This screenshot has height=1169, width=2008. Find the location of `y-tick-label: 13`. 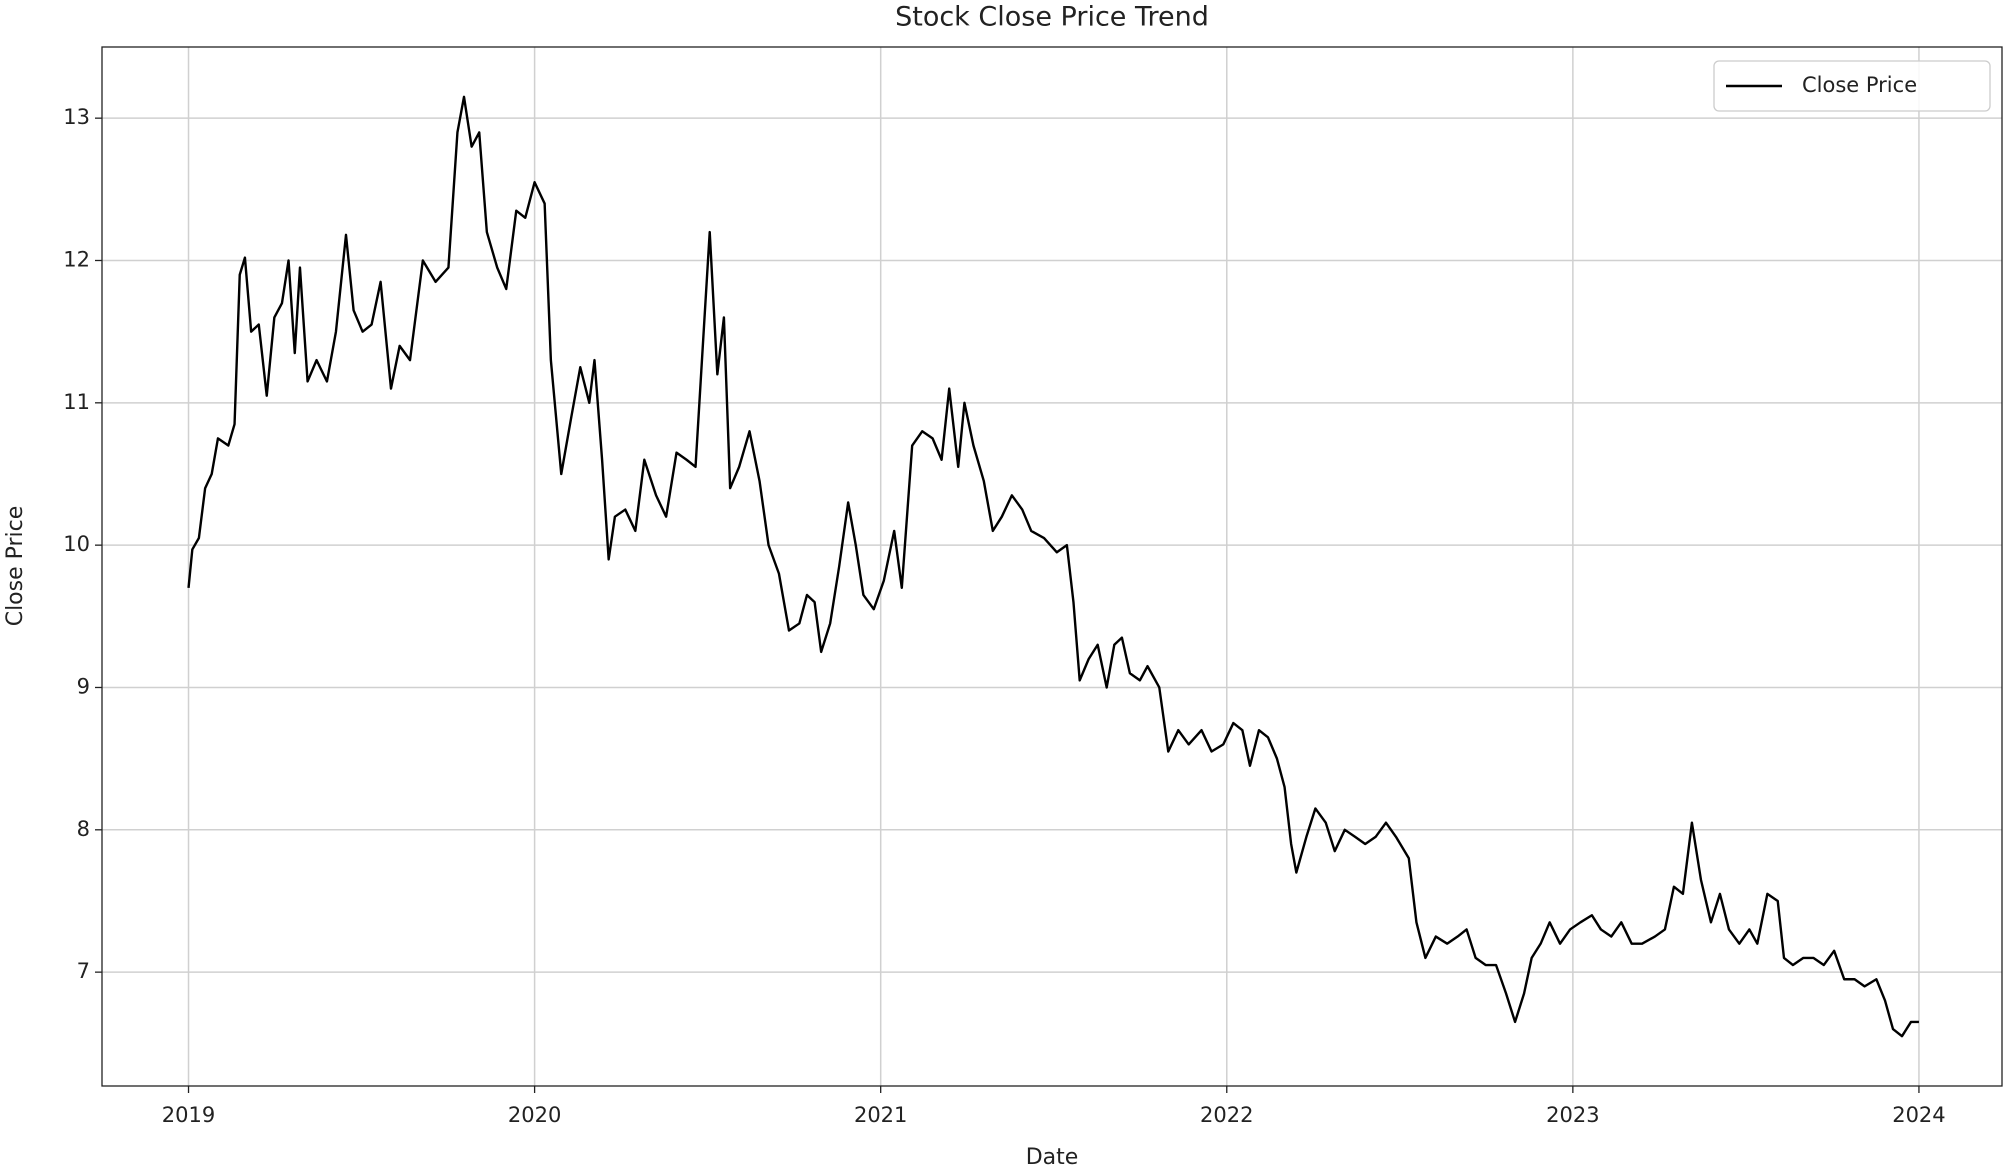

y-tick-label: 13 is located at coordinates (76, 117).